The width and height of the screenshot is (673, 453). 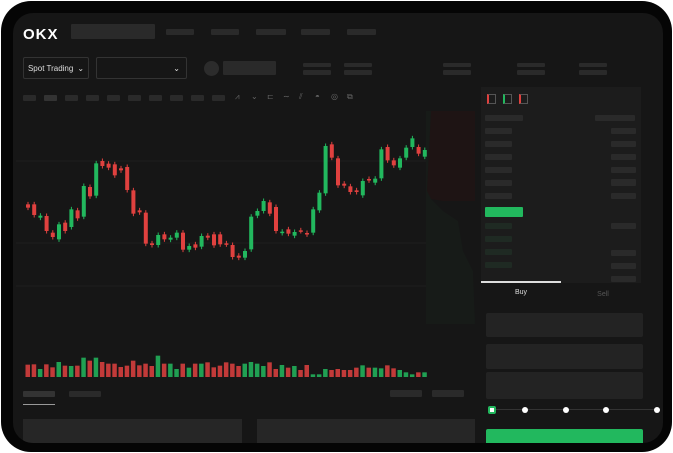 What do you see at coordinates (564, 325) in the screenshot?
I see `price-input` at bounding box center [564, 325].